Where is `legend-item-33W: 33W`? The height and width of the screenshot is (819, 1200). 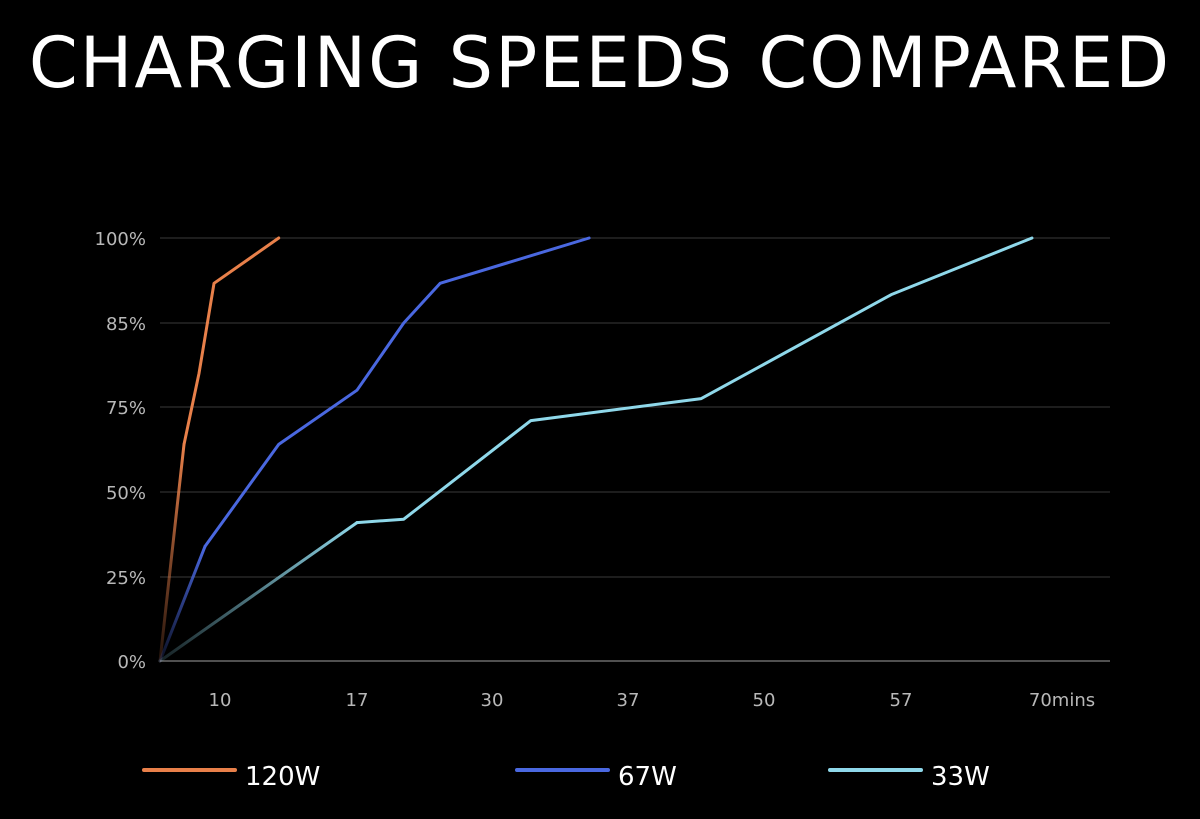 legend-item-33W: 33W is located at coordinates (909, 777).